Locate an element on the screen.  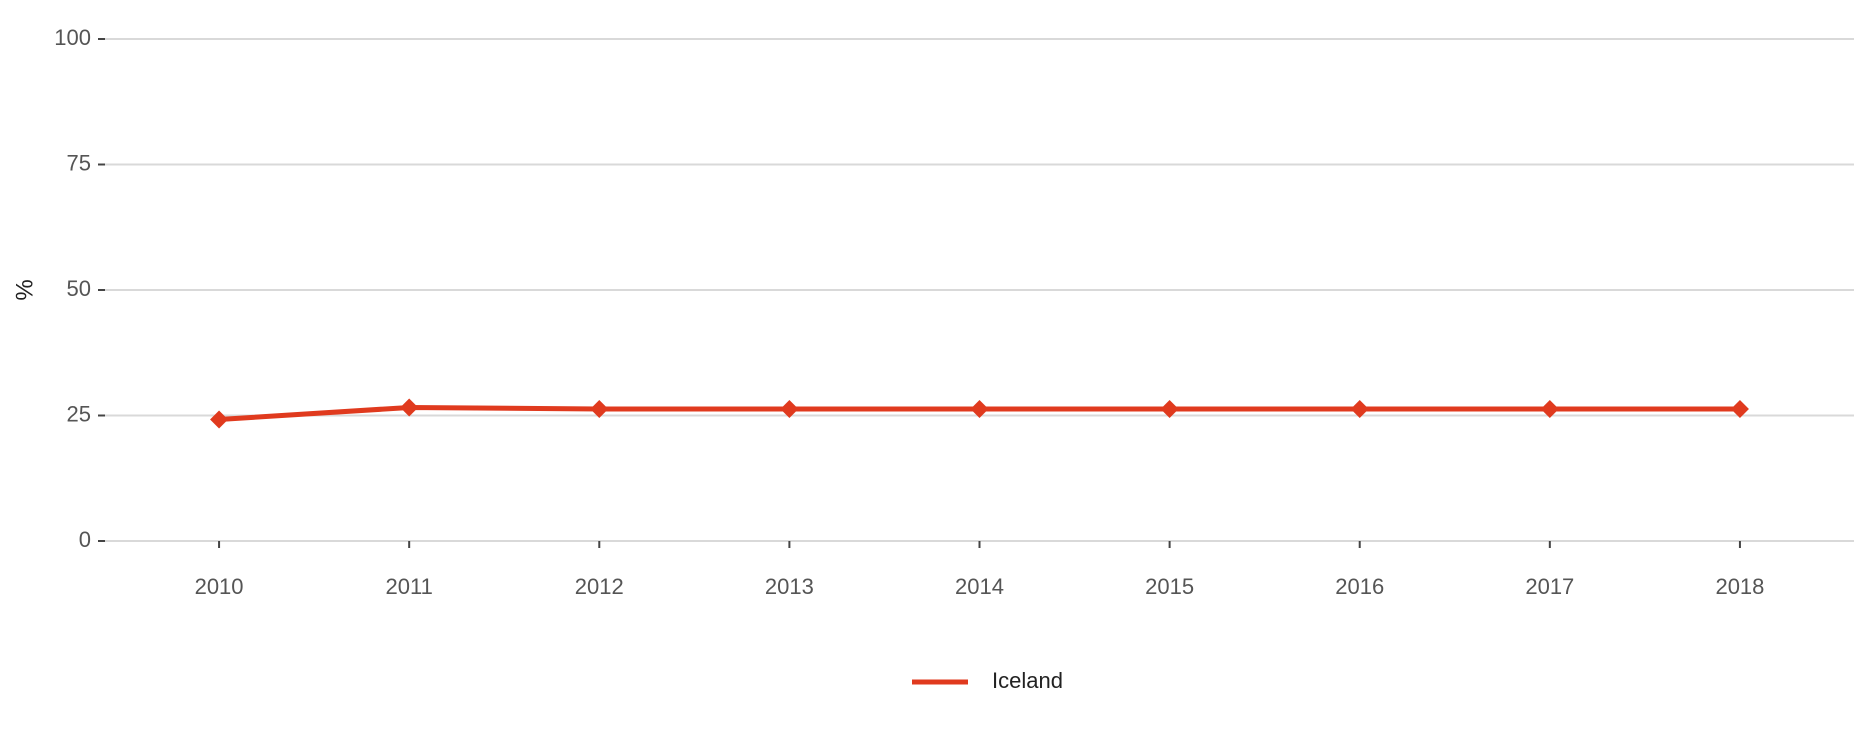
x-tick-label: 2017 is located at coordinates (1549, 586).